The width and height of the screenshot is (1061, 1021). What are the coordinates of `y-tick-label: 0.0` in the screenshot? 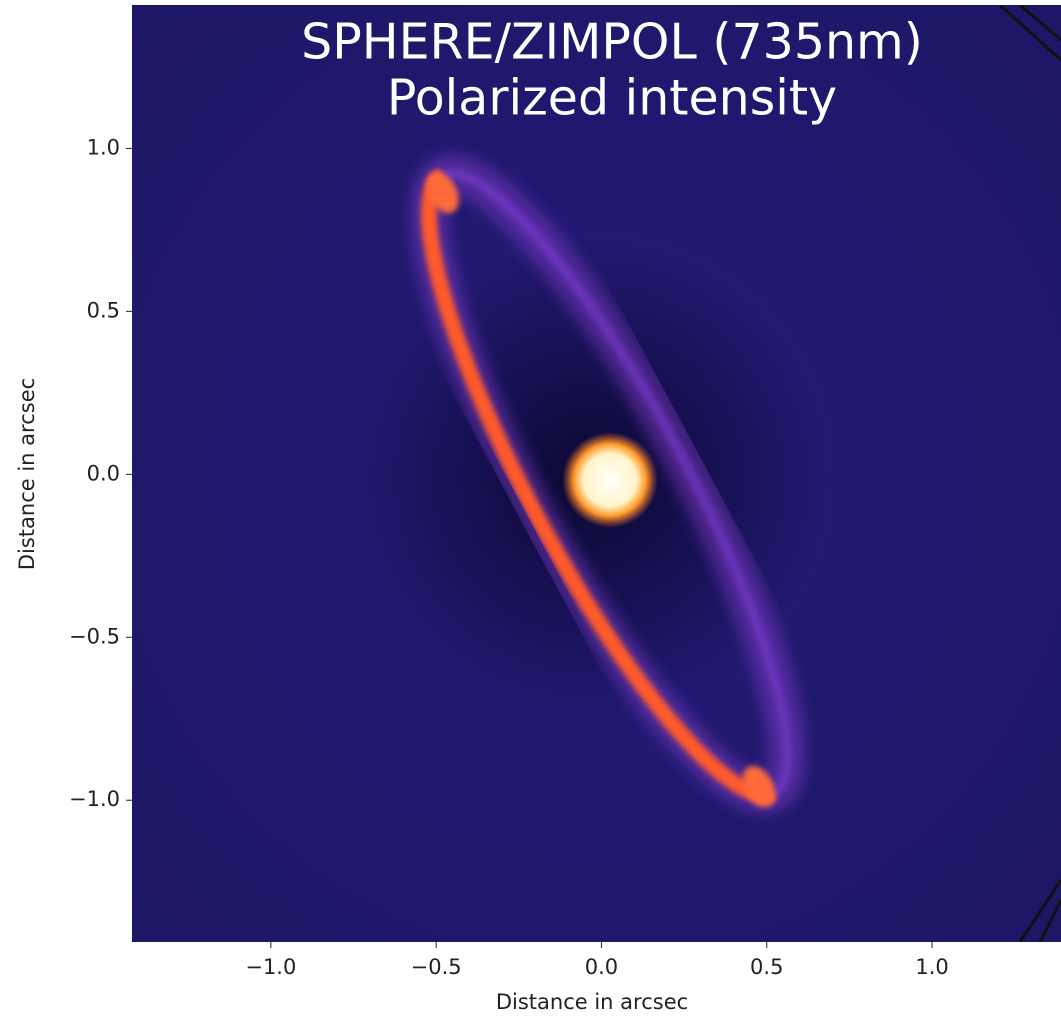 It's located at (103, 473).